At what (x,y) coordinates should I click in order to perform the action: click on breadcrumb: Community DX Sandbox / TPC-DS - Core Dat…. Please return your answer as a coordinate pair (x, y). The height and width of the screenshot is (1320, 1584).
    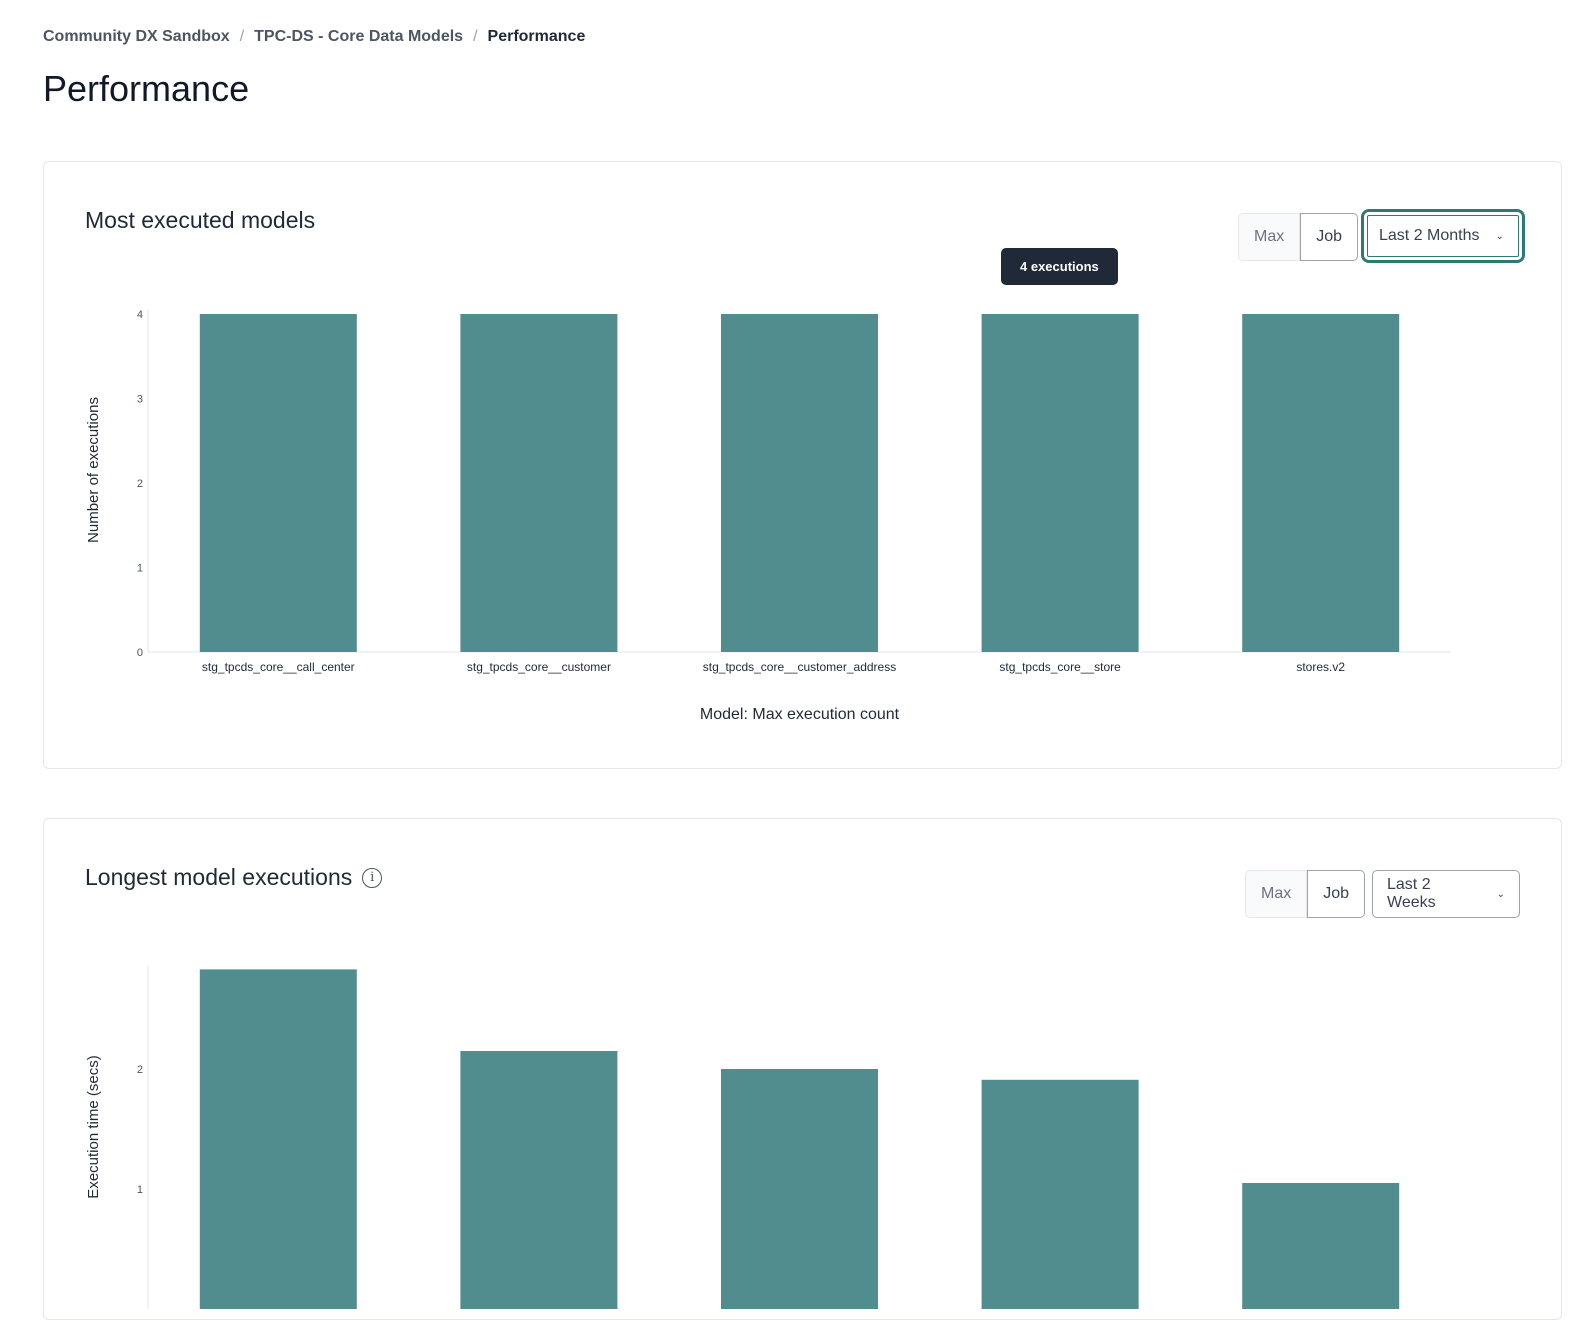
    Looking at the image, I should click on (314, 37).